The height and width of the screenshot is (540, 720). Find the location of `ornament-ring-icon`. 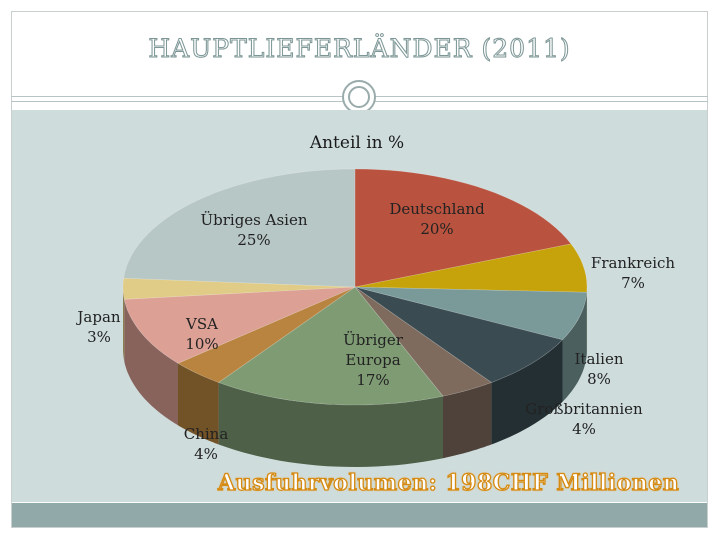

ornament-ring-icon is located at coordinates (359, 97).